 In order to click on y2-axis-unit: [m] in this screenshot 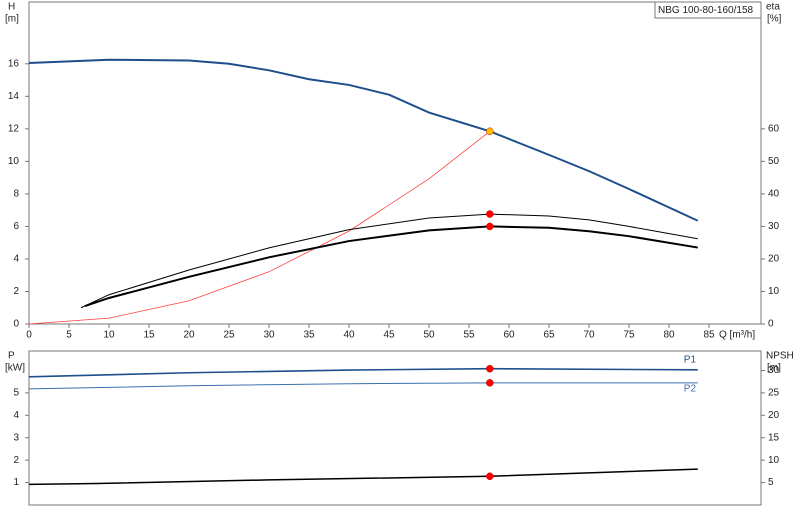, I will do `click(774, 368)`.